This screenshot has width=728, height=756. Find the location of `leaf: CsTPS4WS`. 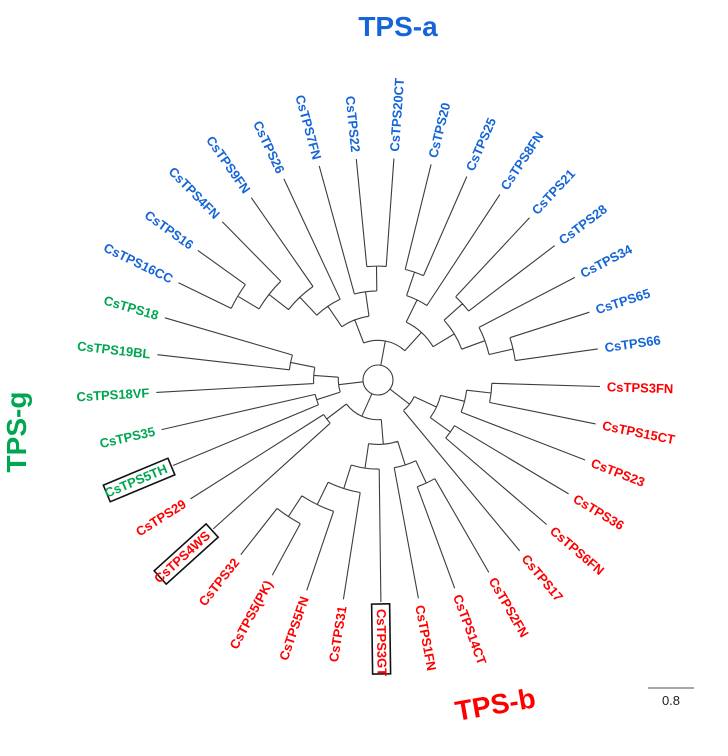

leaf: CsTPS4WS is located at coordinates (185, 554).